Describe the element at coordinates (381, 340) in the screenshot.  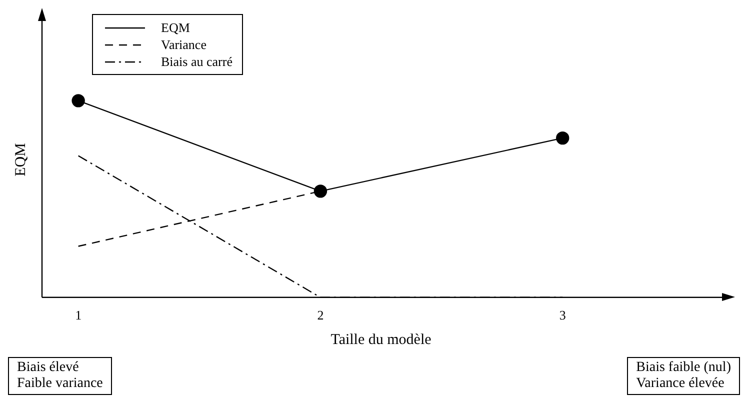
I see `x-axis-title: Taille du modèle` at that location.